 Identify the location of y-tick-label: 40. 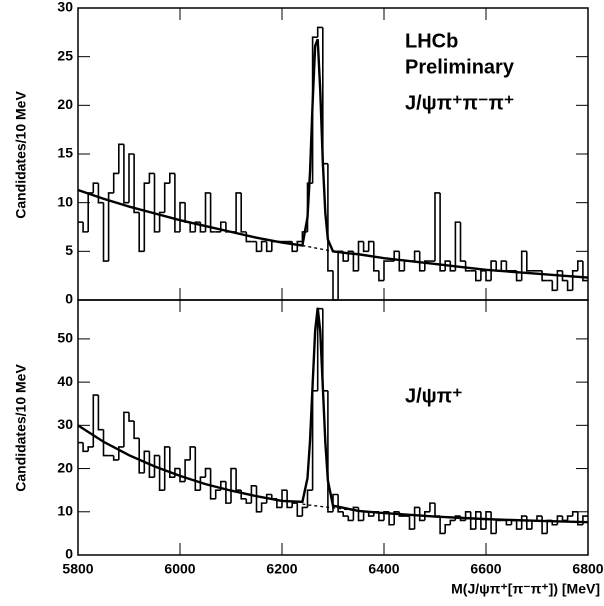
(65, 381).